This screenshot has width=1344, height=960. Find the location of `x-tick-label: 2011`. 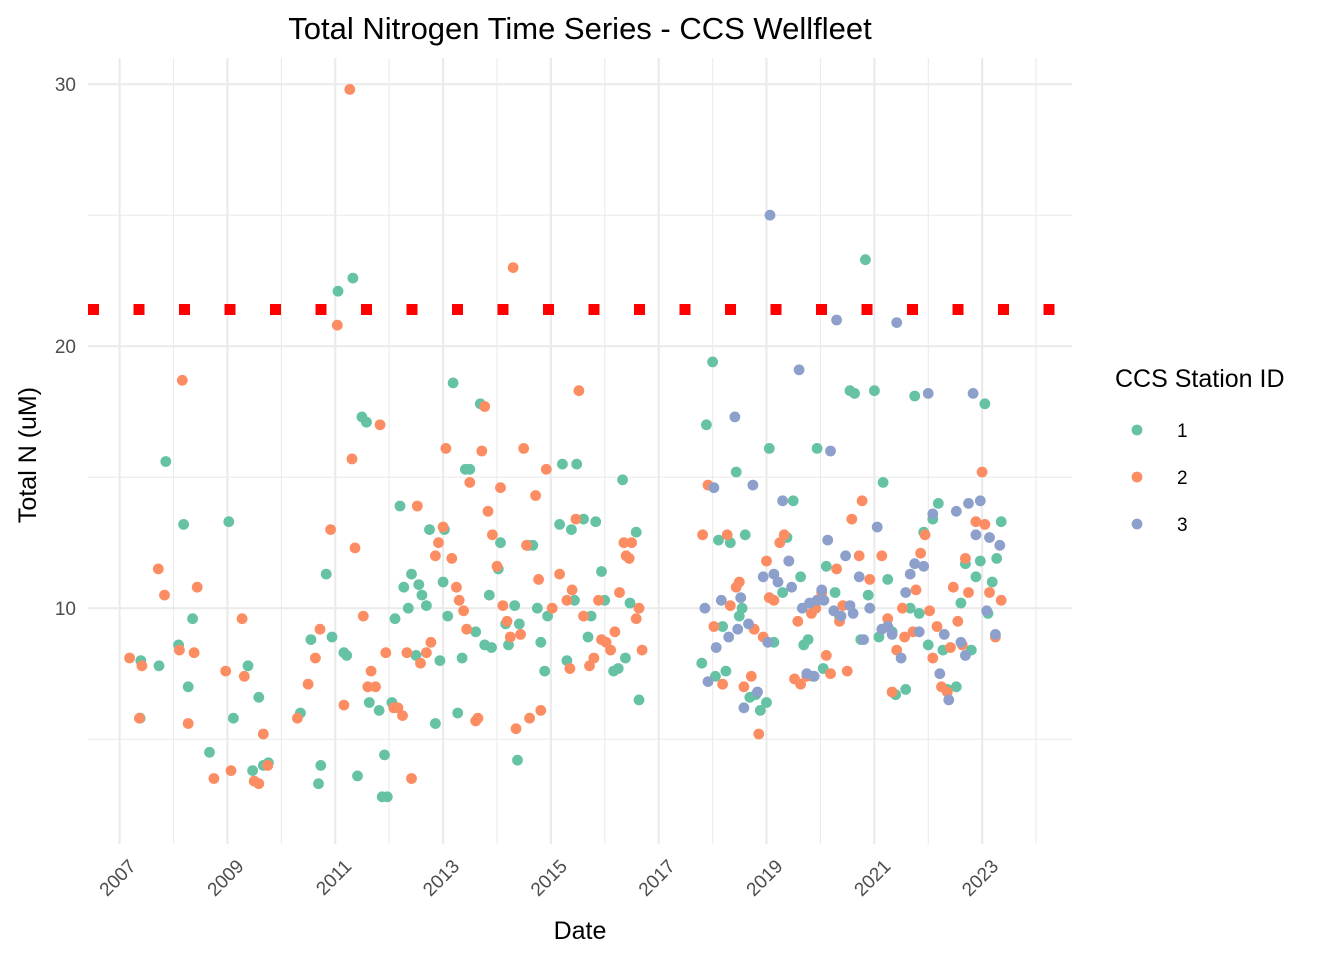

x-tick-label: 2011 is located at coordinates (334, 878).